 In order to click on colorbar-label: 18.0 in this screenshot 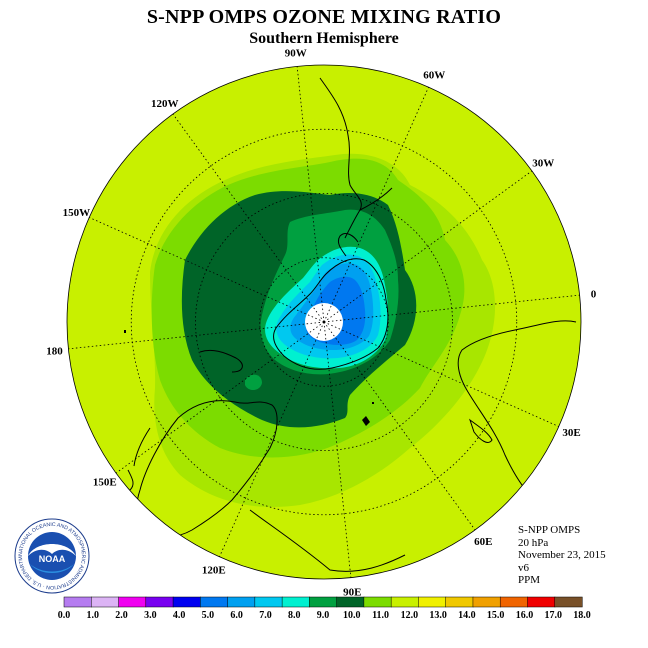, I will do `click(582, 615)`.